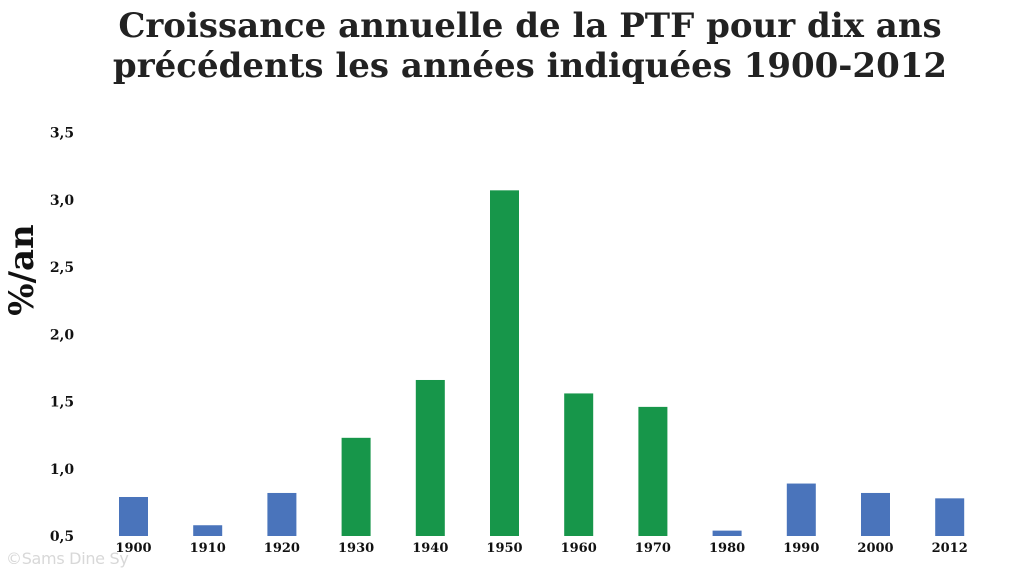 The width and height of the screenshot is (1024, 576). What do you see at coordinates (356, 486) in the screenshot?
I see `bar-1930` at bounding box center [356, 486].